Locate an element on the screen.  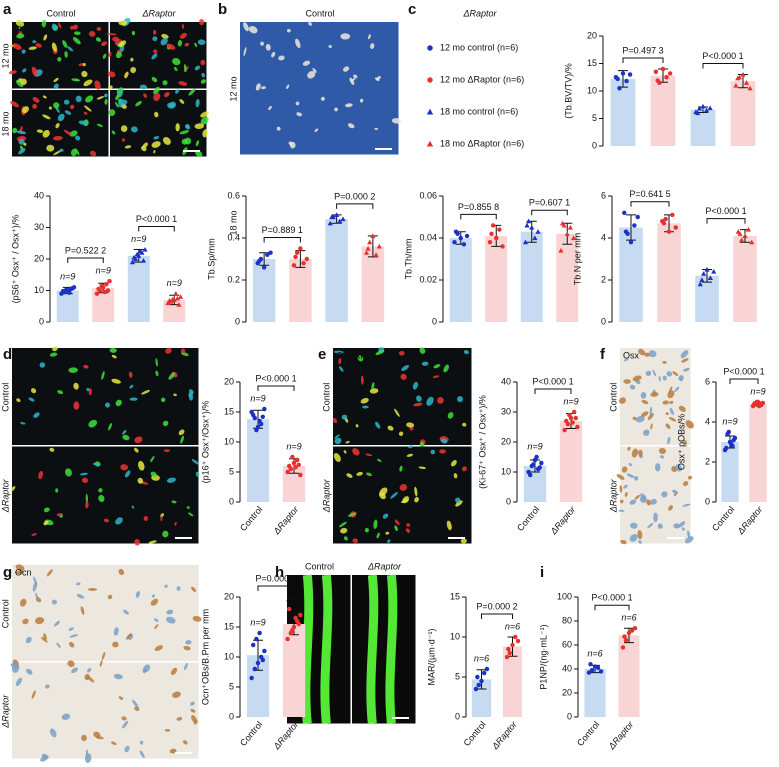
micrograph is located at coordinates (60, 123).